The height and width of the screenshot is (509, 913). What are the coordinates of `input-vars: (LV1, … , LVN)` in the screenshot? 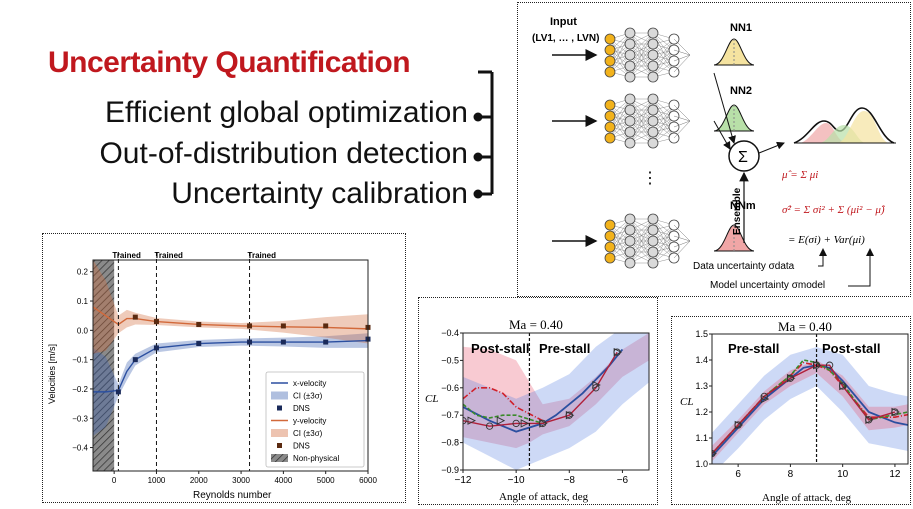 It's located at (565, 38).